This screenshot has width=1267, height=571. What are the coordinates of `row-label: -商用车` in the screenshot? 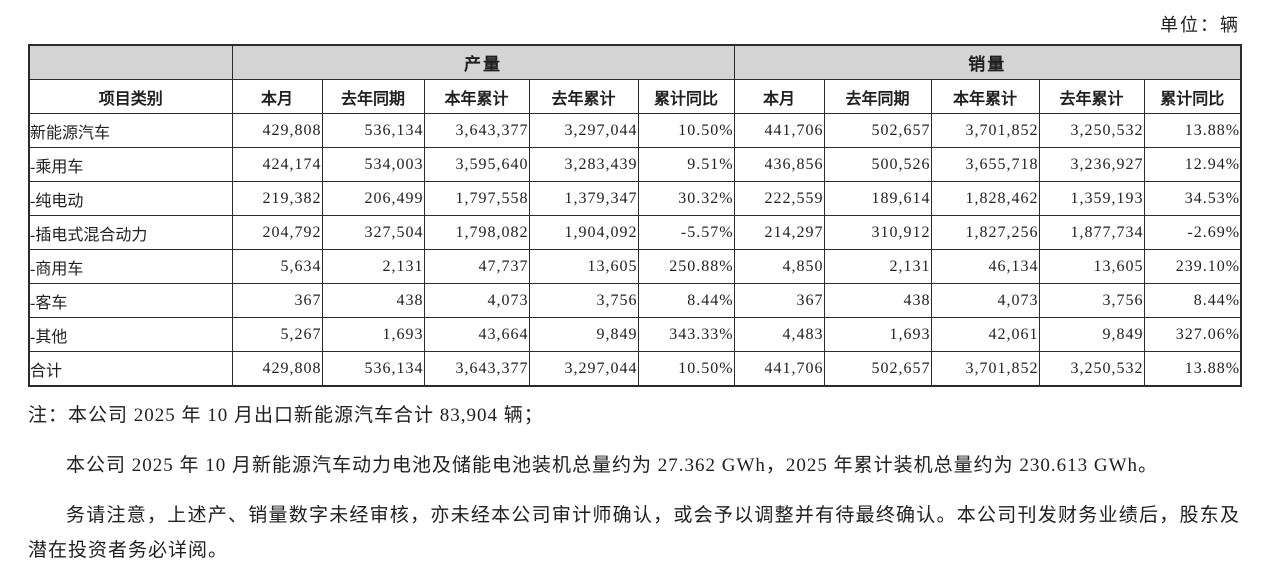 It's located at (130, 266).